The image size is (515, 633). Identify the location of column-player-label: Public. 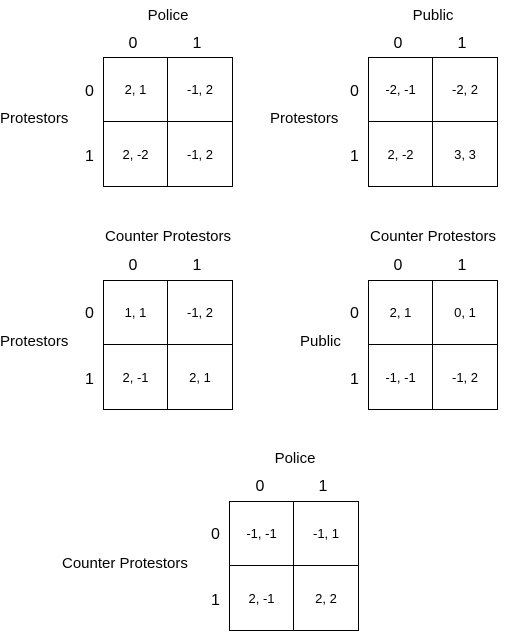
(433, 15).